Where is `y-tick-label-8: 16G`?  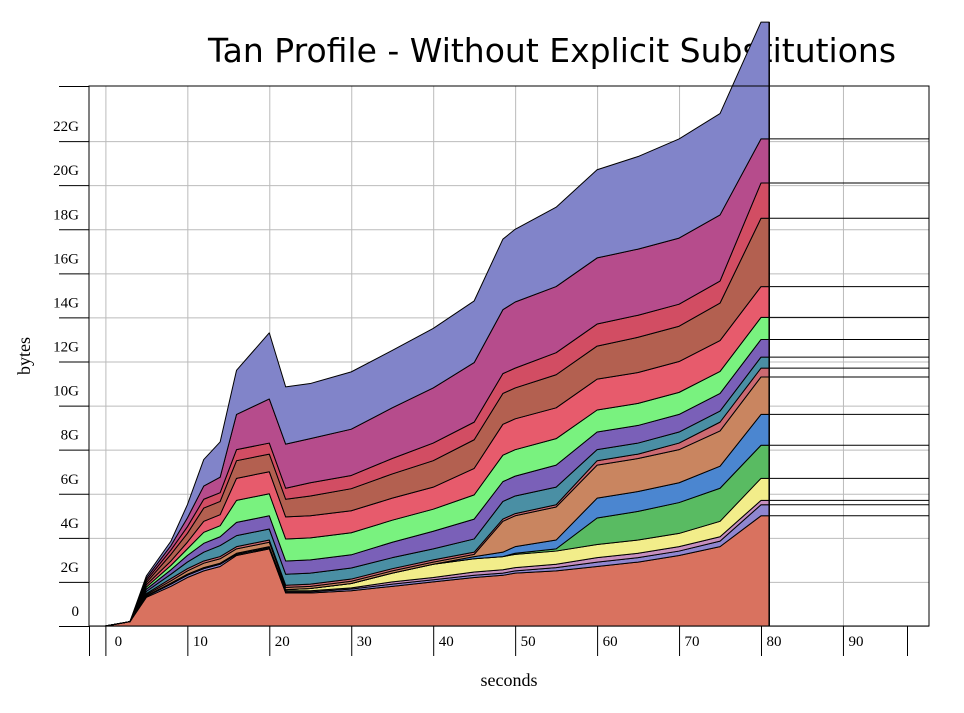
y-tick-label-8: 16G is located at coordinates (66, 259).